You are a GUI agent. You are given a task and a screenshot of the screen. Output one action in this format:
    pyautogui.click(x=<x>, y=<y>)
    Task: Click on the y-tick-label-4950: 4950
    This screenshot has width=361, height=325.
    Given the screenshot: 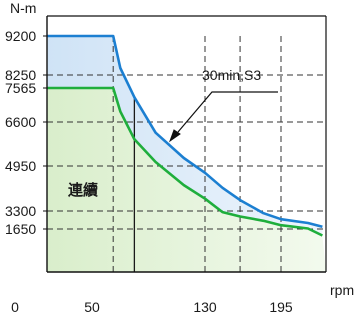 What is the action you would take?
    pyautogui.click(x=20, y=166)
    